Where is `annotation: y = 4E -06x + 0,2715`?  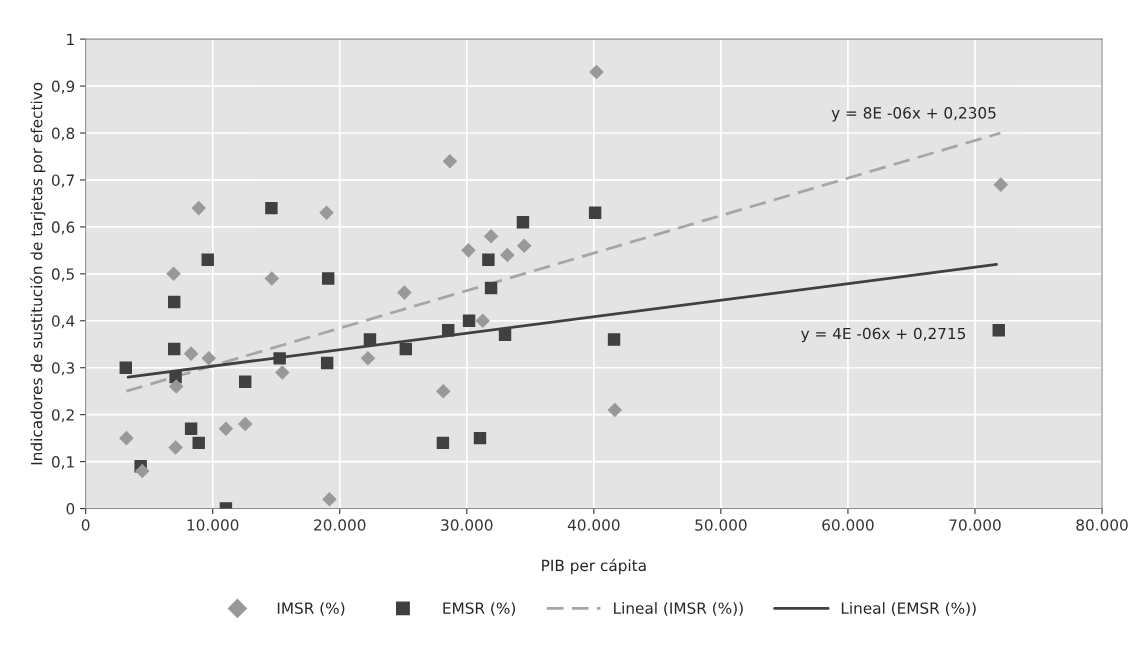
annotation: y = 4E -06x + 0,2715 is located at coordinates (883, 335).